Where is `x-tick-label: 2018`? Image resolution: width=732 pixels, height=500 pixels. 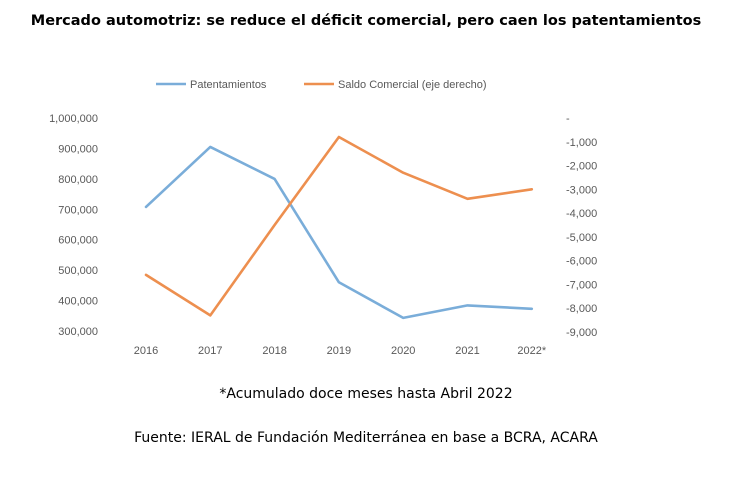 x-tick-label: 2018 is located at coordinates (274, 351).